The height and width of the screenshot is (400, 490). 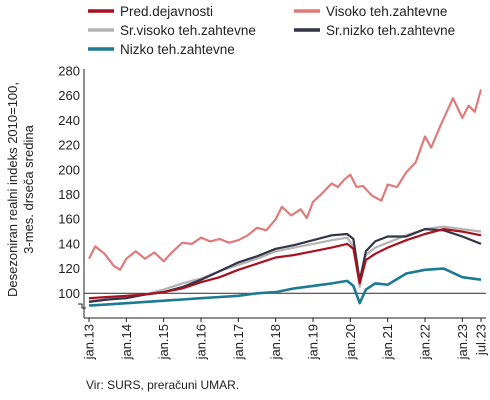 I want to click on x-tick-label: jan.19, so click(x=313, y=342).